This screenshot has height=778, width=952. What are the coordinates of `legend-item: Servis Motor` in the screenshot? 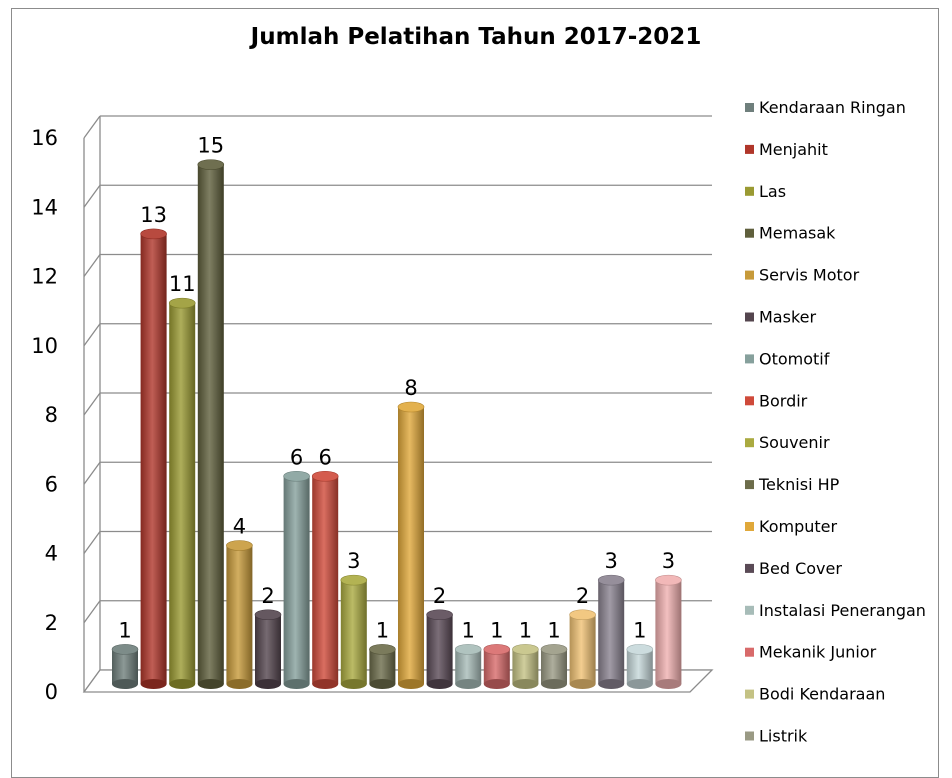 It's located at (802, 275).